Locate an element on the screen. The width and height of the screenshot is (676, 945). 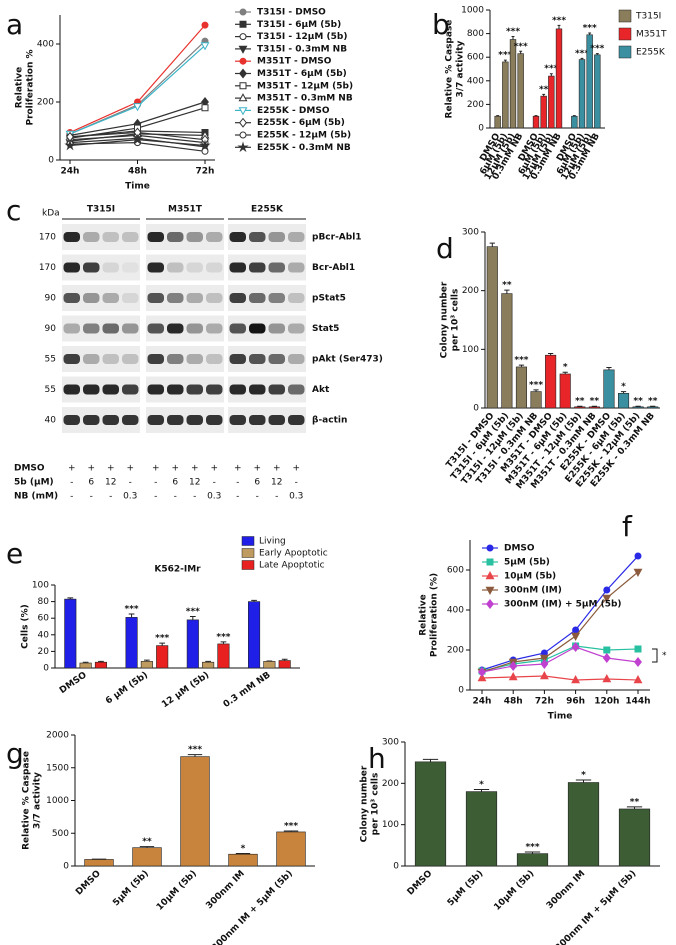
legend-label: E255K - 6µM (5b) is located at coordinates (301, 123).